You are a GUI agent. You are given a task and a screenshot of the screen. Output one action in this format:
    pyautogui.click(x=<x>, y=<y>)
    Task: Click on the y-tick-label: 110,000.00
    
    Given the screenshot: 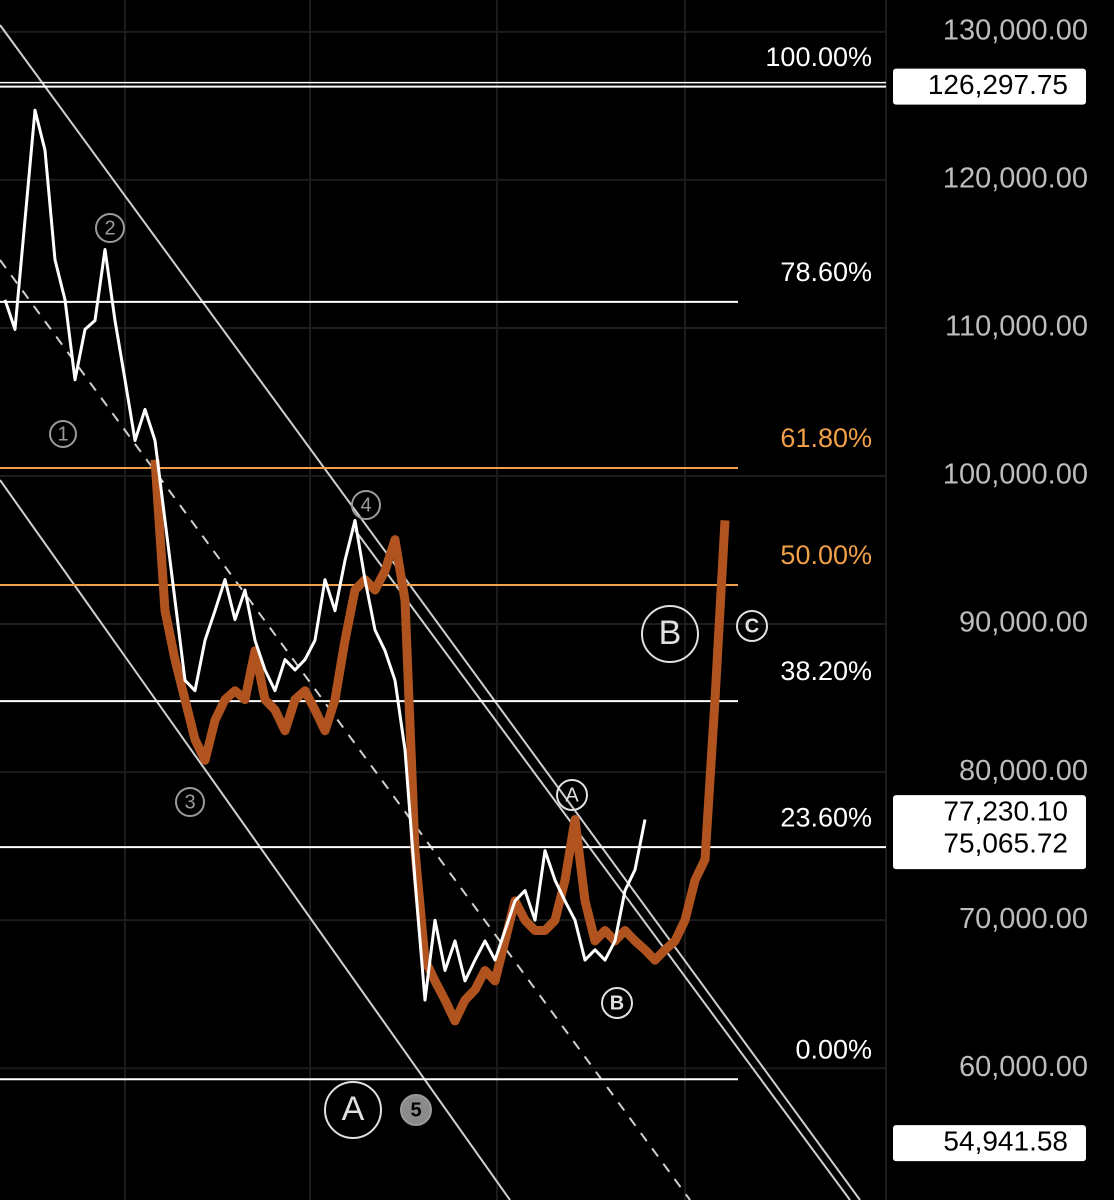 What is the action you would take?
    pyautogui.click(x=1016, y=327)
    